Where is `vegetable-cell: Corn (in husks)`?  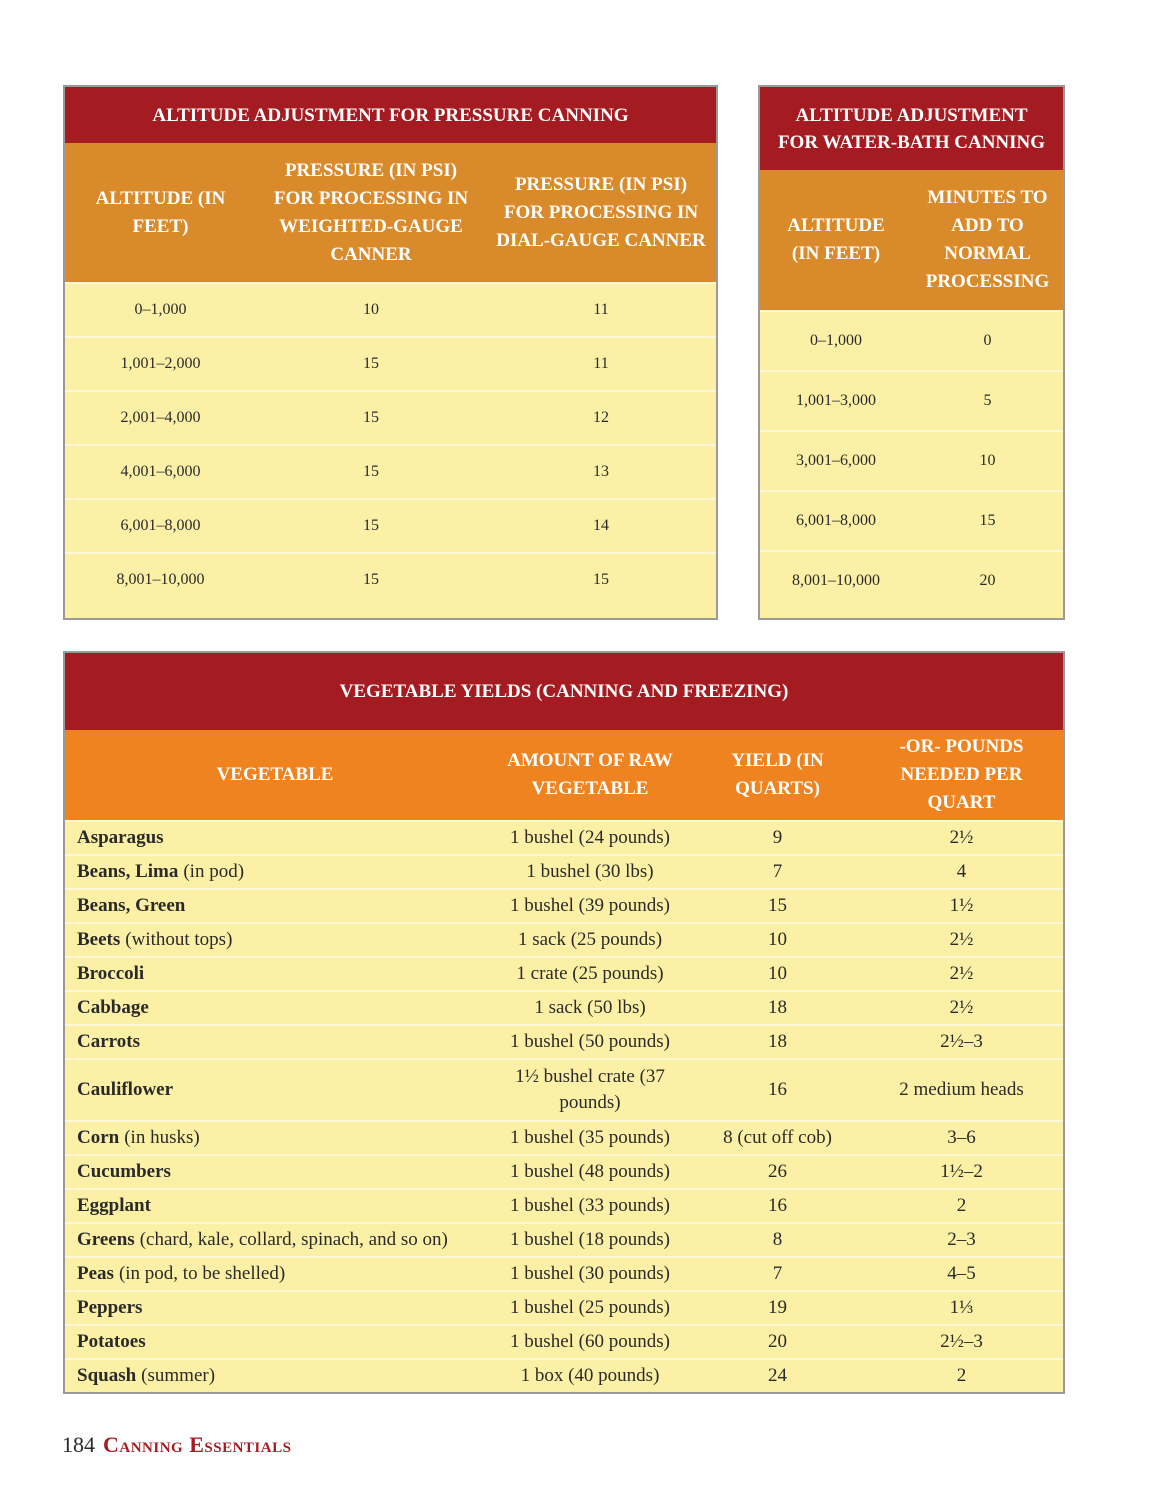 vegetable-cell: Corn (in husks) is located at coordinates (275, 1138).